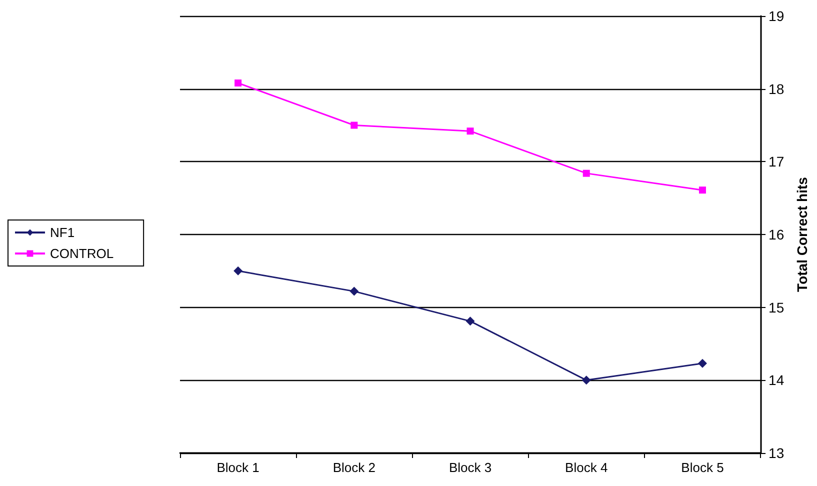 This screenshot has height=486, width=817. I want to click on y-tick-label: 16, so click(776, 234).